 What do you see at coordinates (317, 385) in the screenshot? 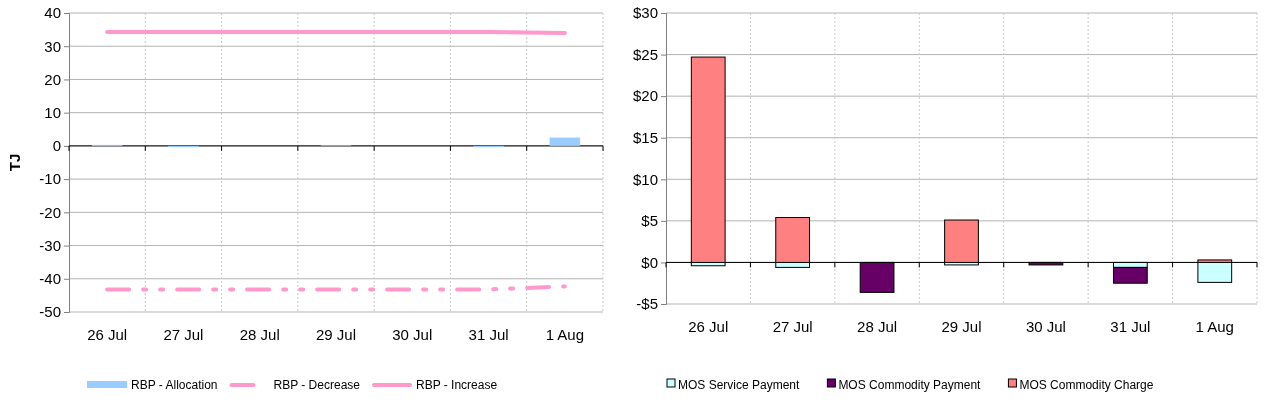
I see `legend-label: RBP - Decrease` at bounding box center [317, 385].